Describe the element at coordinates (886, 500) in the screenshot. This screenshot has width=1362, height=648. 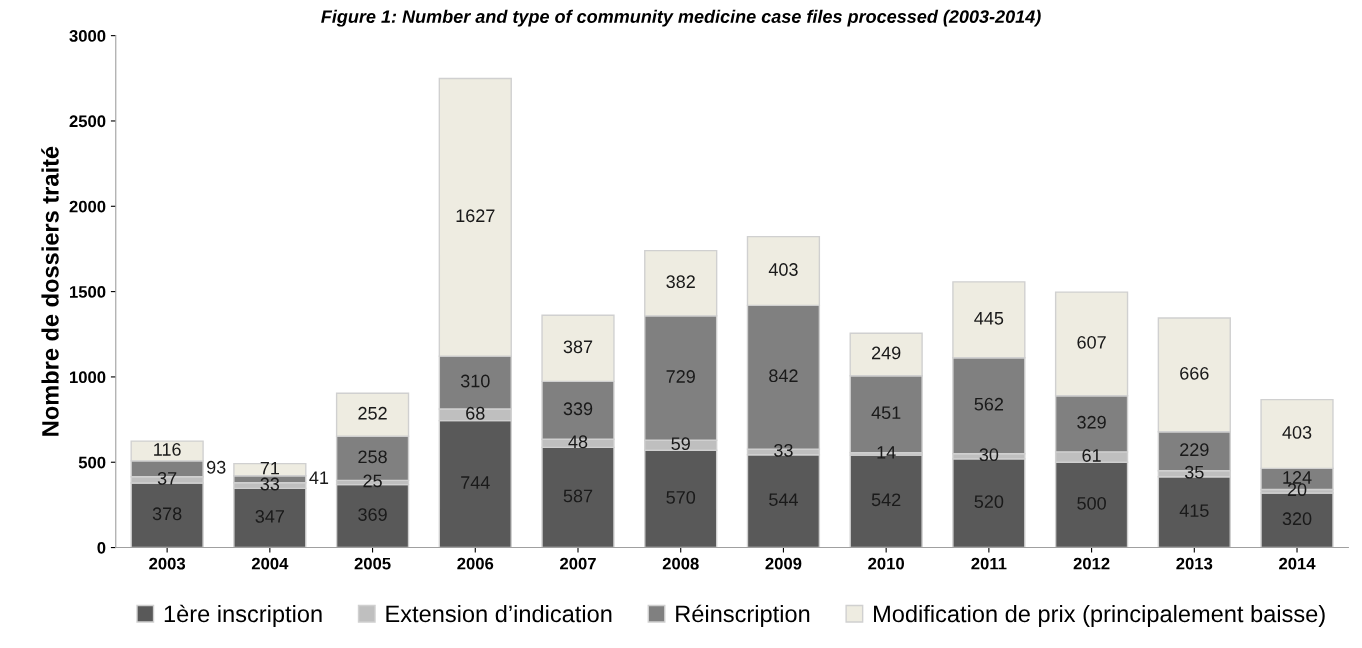
I see `data-label: 542` at that location.